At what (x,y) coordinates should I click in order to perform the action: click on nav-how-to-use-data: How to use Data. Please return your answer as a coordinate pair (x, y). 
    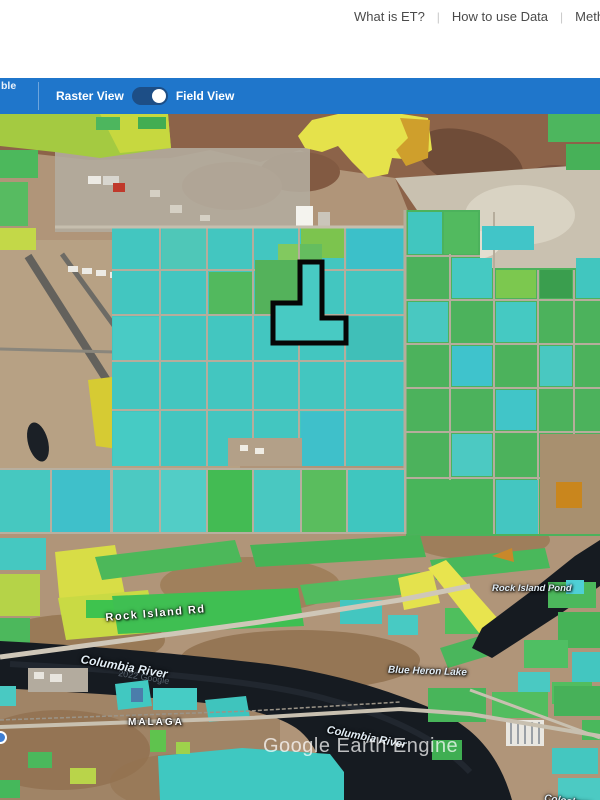
    Looking at the image, I should click on (500, 16).